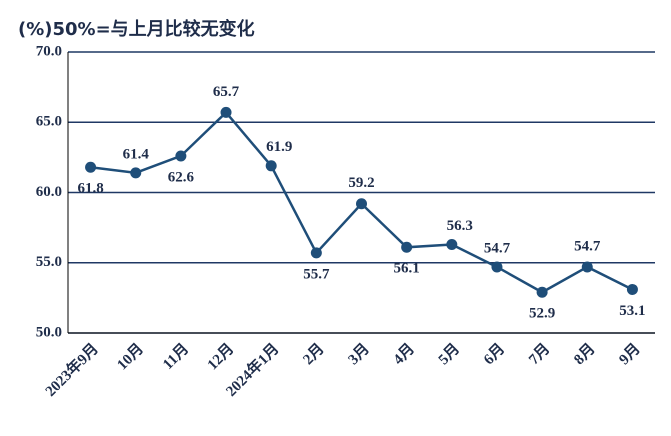 This screenshot has width=671, height=436. I want to click on x-tick-label: 12月, so click(220, 356).